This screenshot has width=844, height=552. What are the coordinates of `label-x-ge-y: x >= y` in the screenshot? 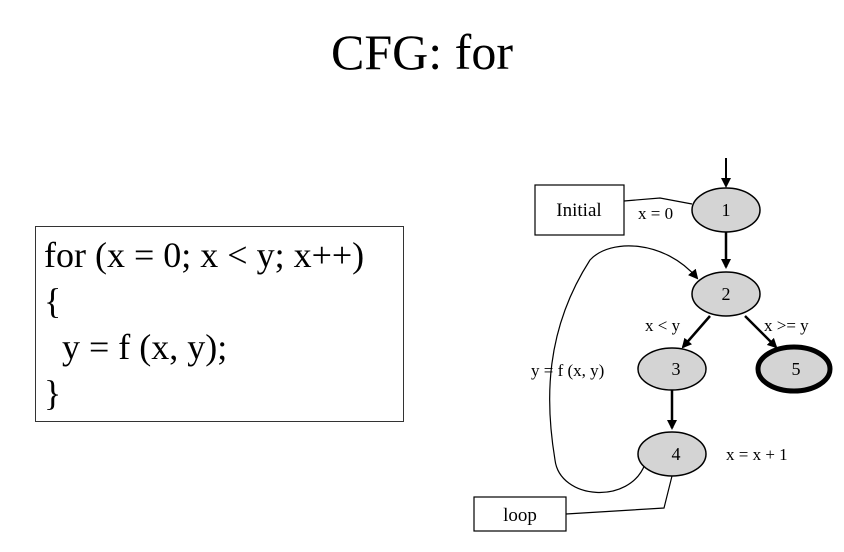 It's located at (786, 325).